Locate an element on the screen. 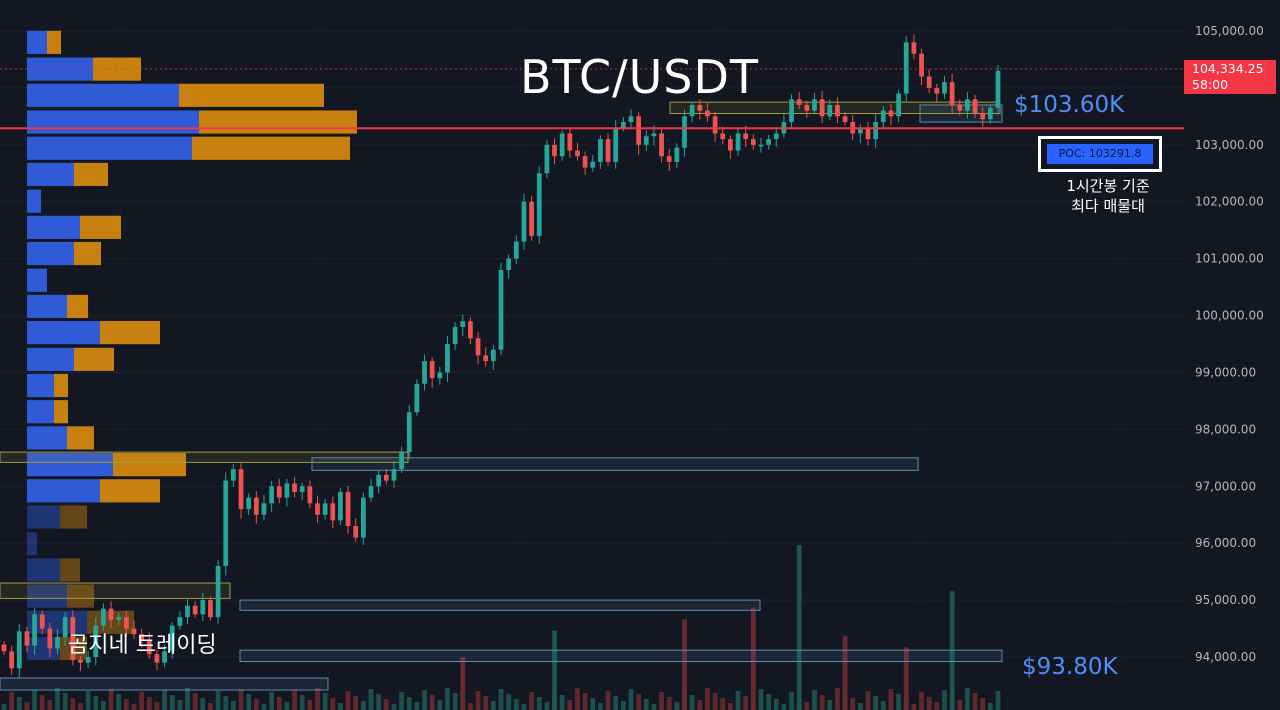 This screenshot has height=710, width=1280. price-tick-label: 97,000.00 is located at coordinates (1225, 486).